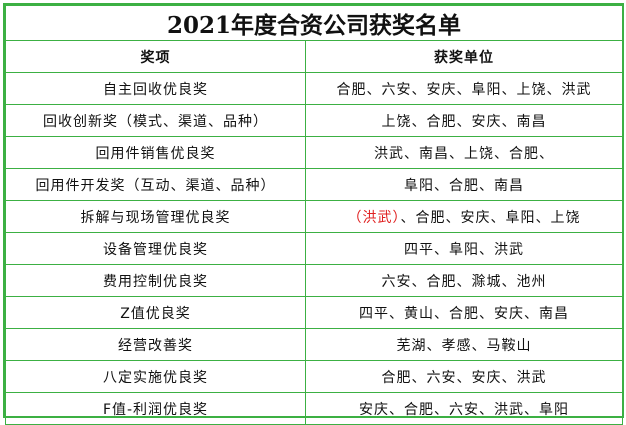  I want to click on units-text: 洪武、南昌、上饶、合肥、, so click(464, 153).